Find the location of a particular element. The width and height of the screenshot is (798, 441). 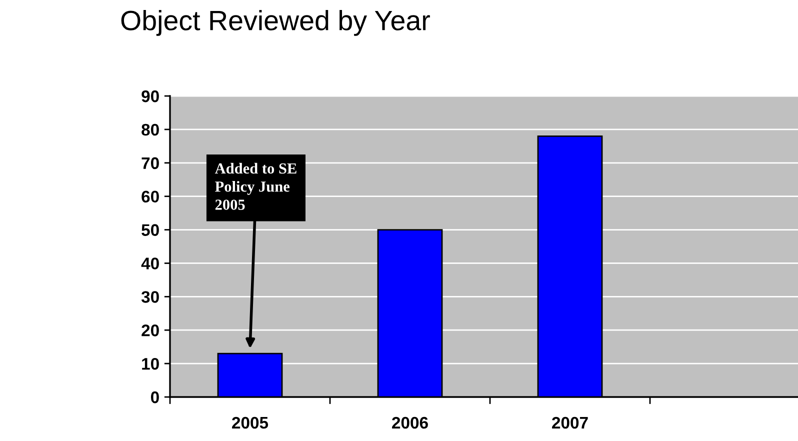

y-tick-label: 20 is located at coordinates (150, 330).